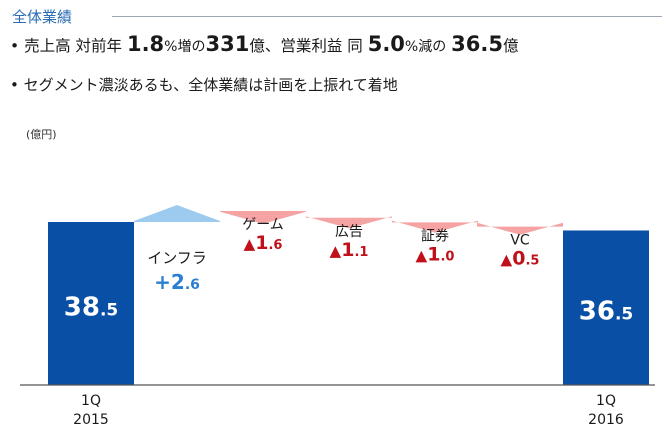 The width and height of the screenshot is (670, 440). I want to click on value-integer: 38, so click(82, 308).